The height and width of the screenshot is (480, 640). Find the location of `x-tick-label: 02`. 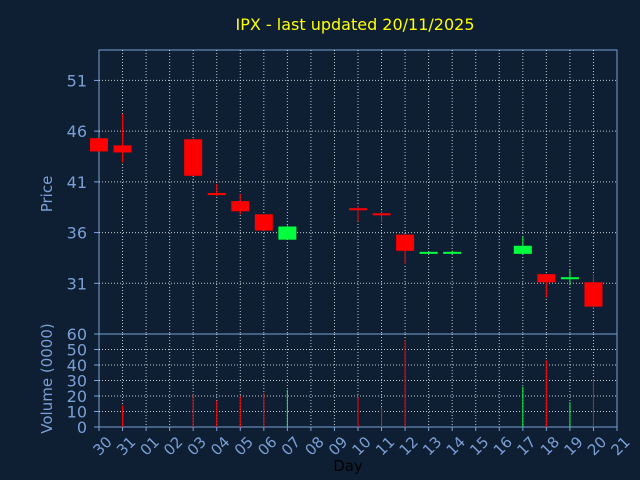

x-tick-label: 02 is located at coordinates (173, 446).